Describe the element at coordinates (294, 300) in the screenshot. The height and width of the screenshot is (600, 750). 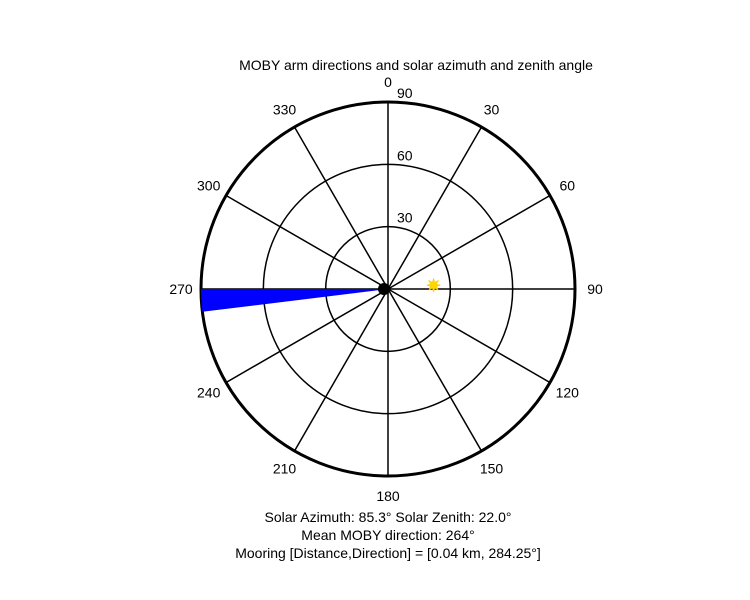
I see `moby-arm-wedge` at that location.